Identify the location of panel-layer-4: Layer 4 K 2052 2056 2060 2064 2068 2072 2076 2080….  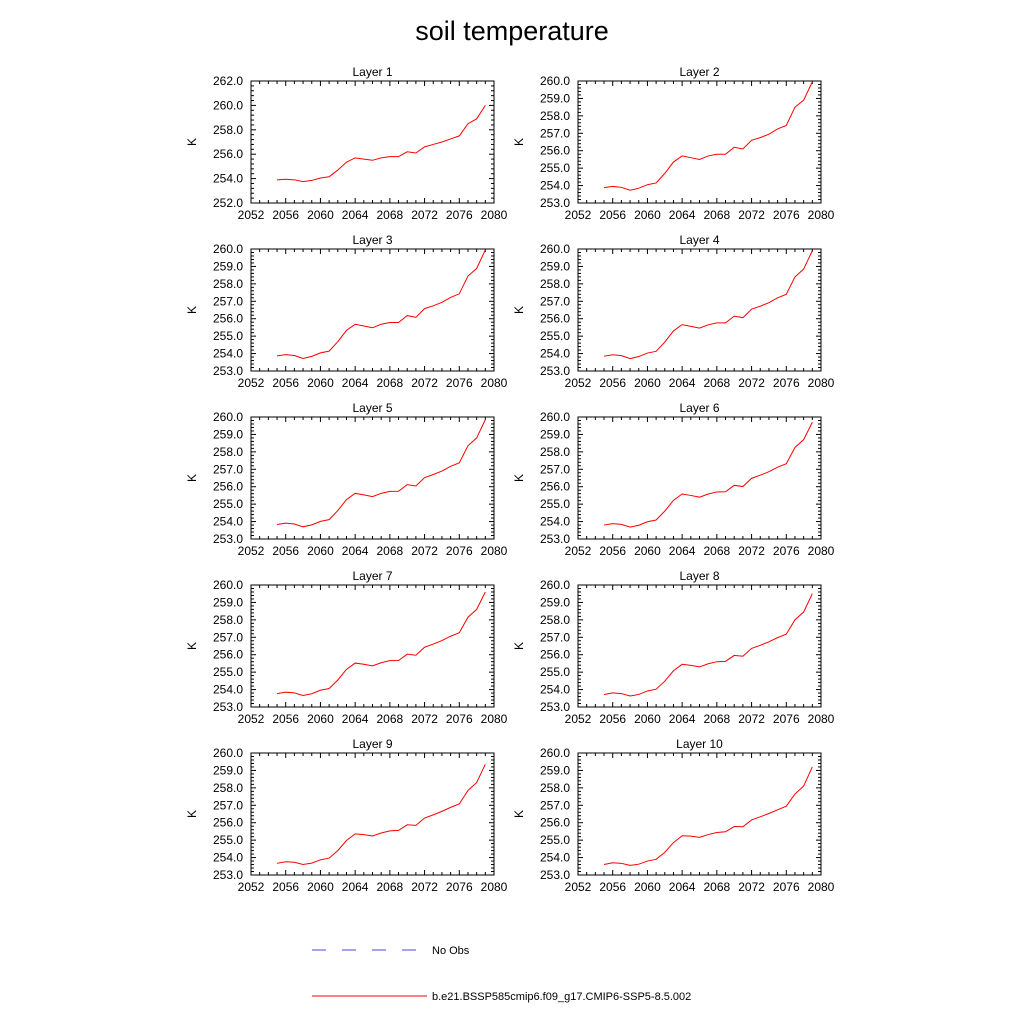
(673, 311).